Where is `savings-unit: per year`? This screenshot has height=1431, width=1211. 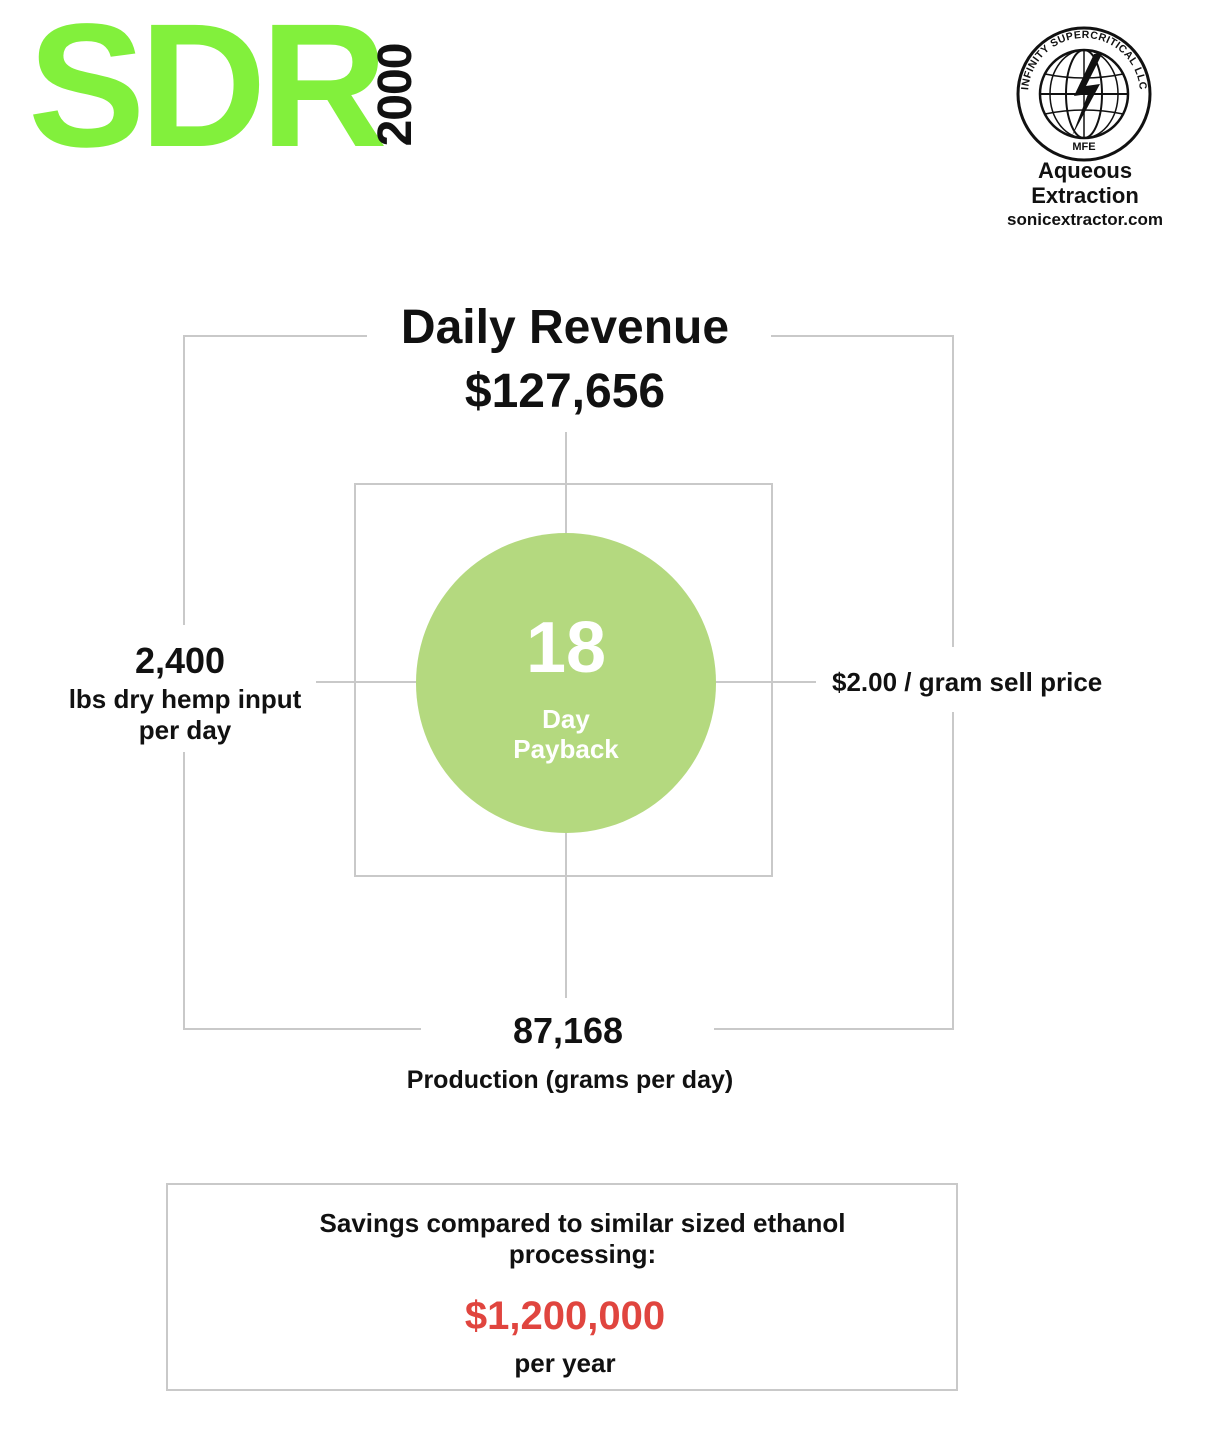 savings-unit: per year is located at coordinates (565, 1363).